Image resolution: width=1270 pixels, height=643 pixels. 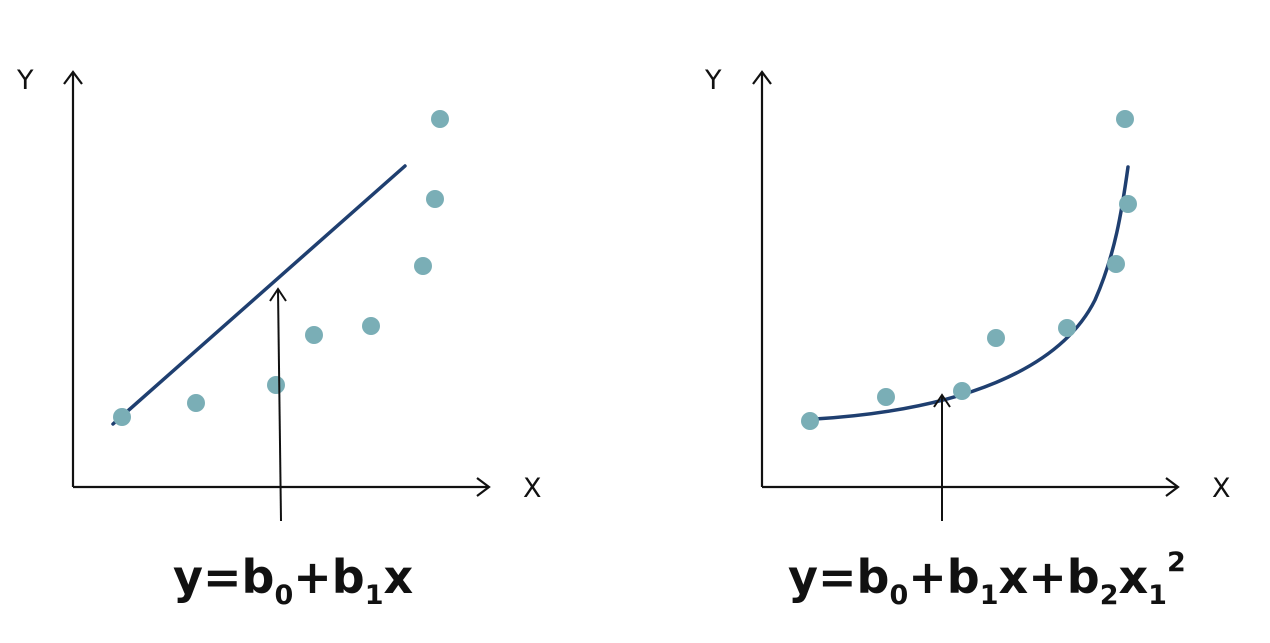 I want to click on left-x-axis-label: X, so click(x=532, y=488).